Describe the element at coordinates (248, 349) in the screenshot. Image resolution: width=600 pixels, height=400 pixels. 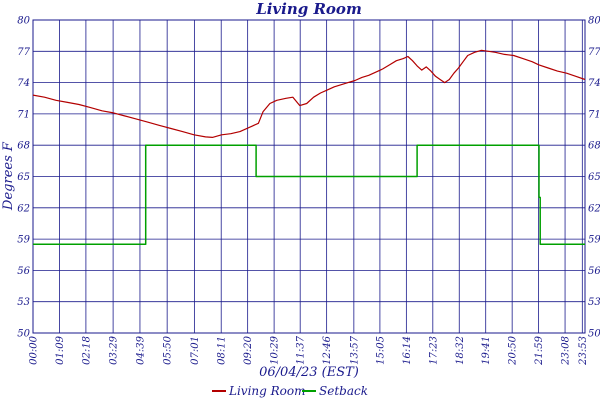
I see `x-tick-label: 09:20` at that location.